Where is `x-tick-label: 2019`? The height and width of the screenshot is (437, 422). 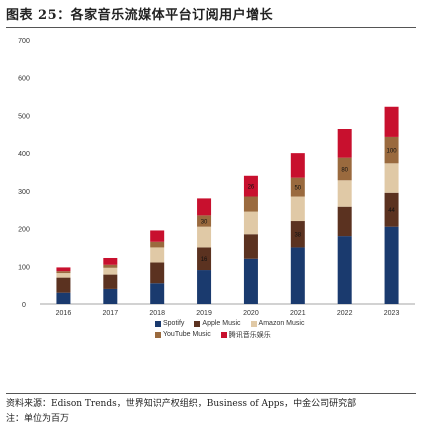 x-tick-label: 2019 is located at coordinates (204, 313).